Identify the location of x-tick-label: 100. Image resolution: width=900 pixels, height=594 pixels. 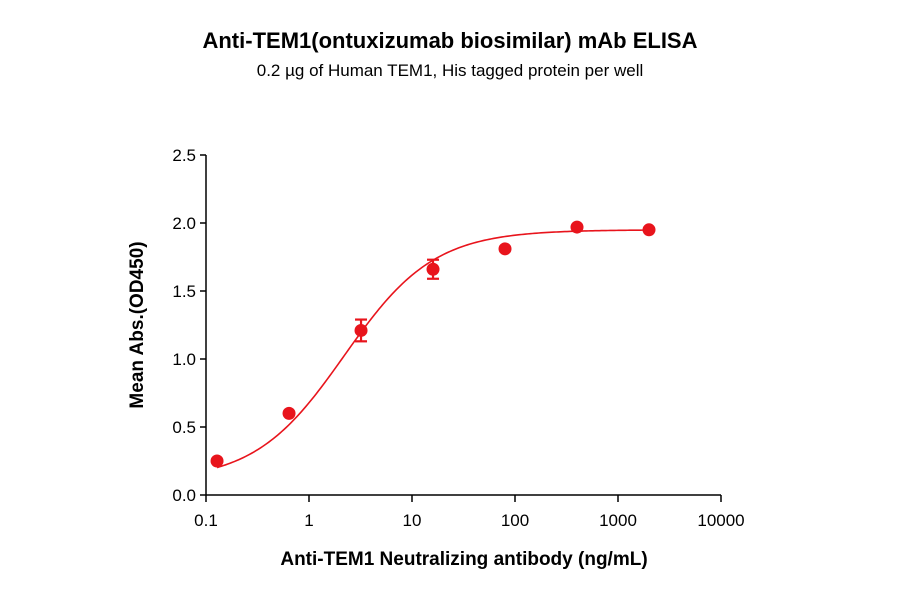
(515, 520).